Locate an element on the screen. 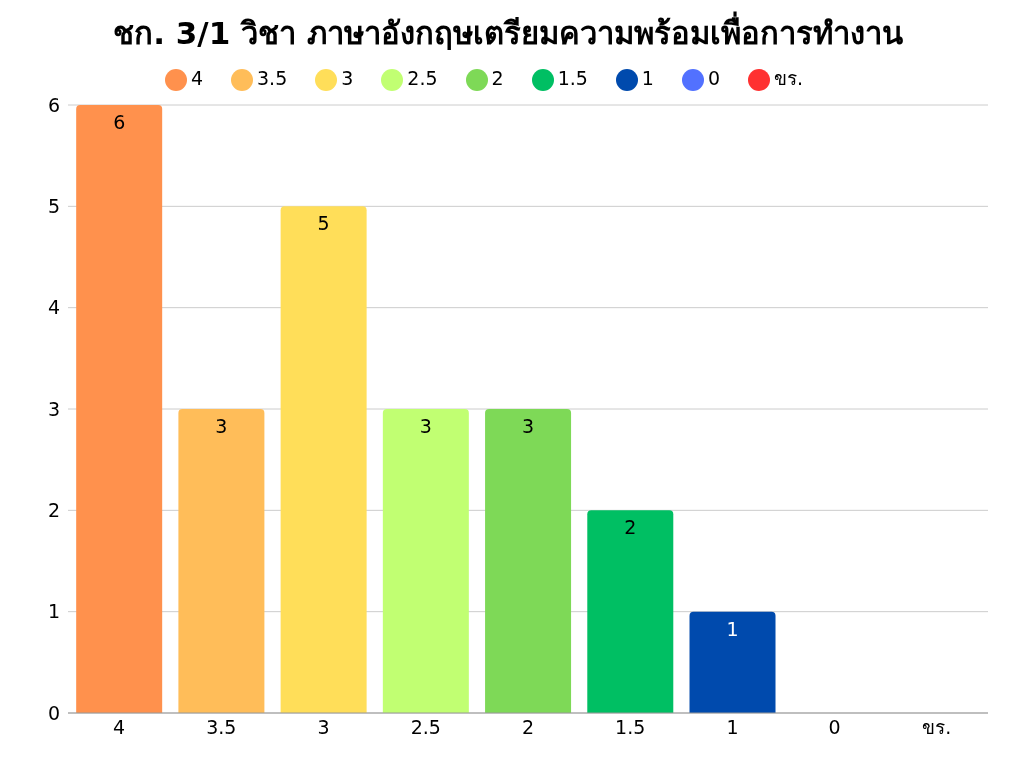 The width and height of the screenshot is (1024, 768). legend-label: 3 is located at coordinates (347, 78).